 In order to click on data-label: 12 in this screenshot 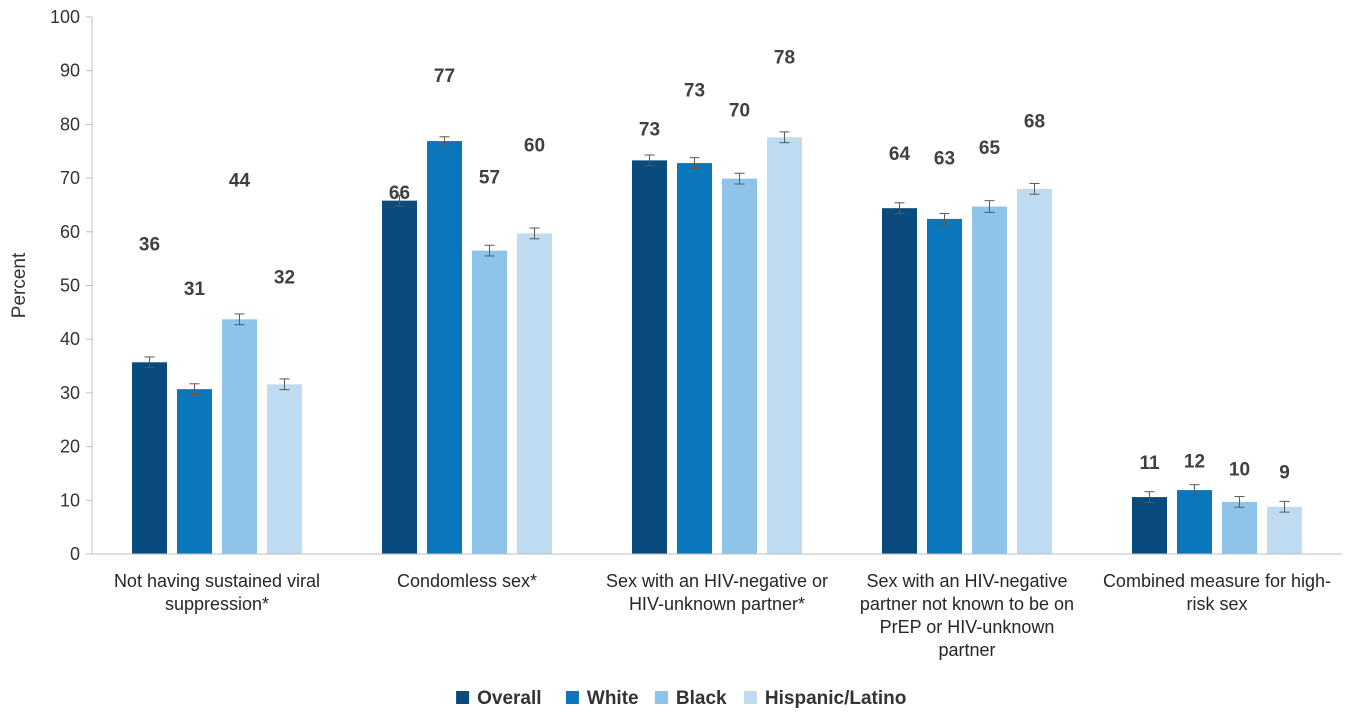, I will do `click(1194, 462)`.